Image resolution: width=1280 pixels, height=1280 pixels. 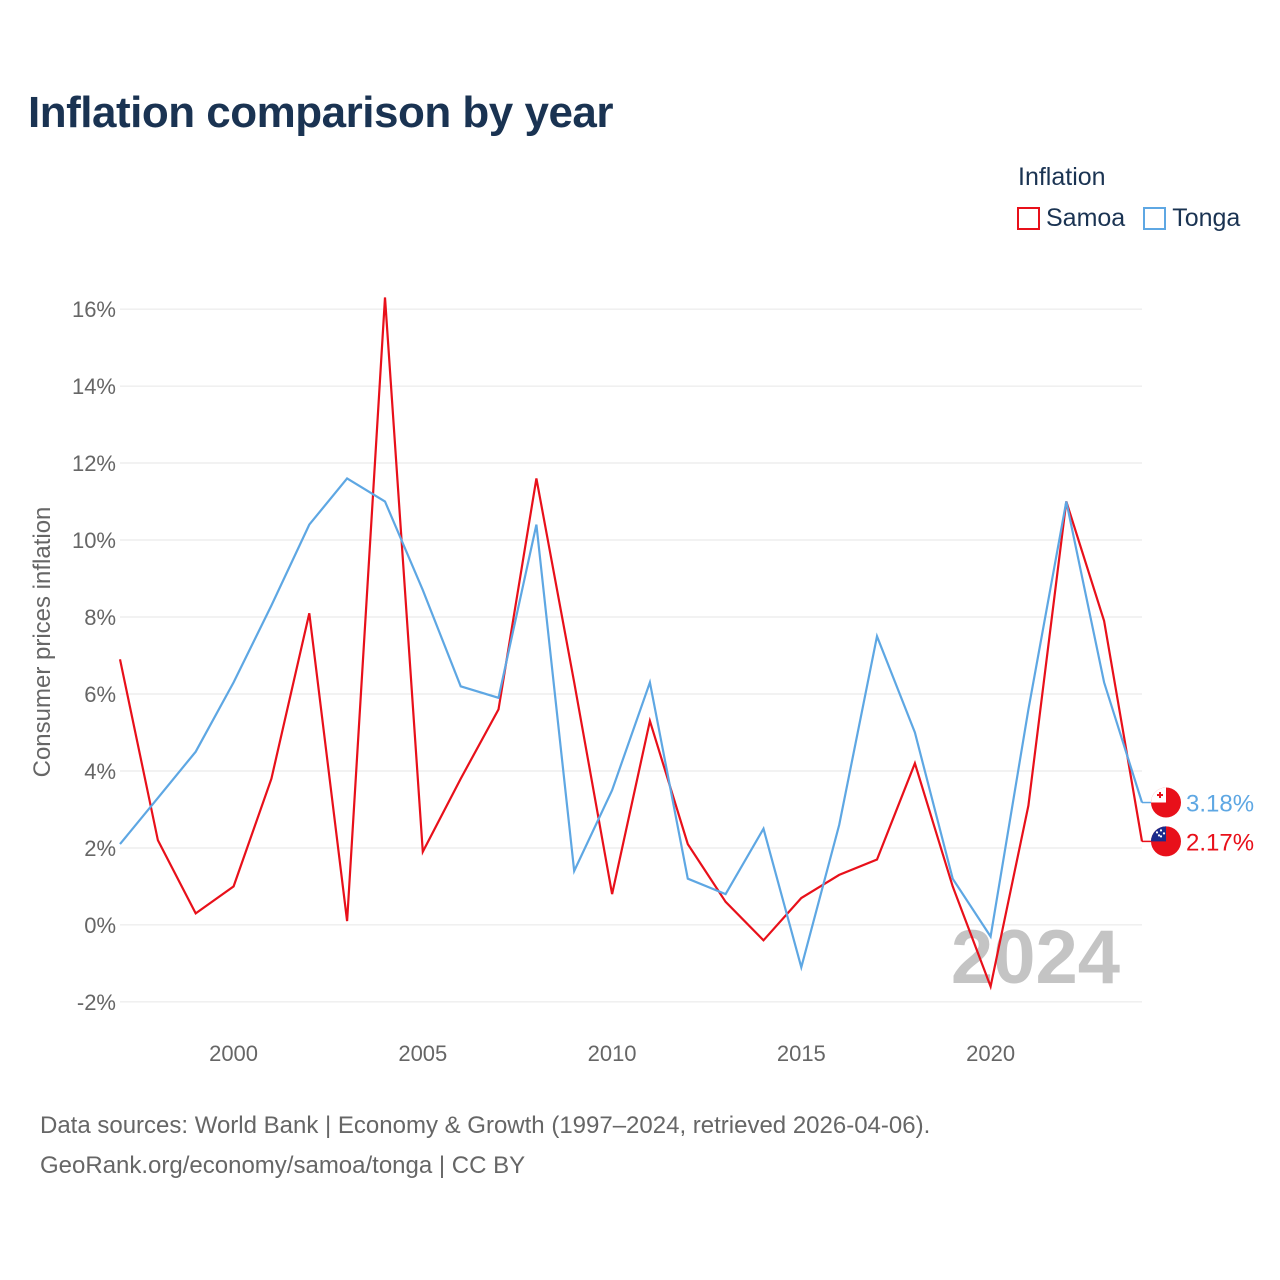 I want to click on y-axis-ticks: -2% 0% 2% 4% 6% 8% 10% 12% 14% 16%, so click(x=94, y=656).